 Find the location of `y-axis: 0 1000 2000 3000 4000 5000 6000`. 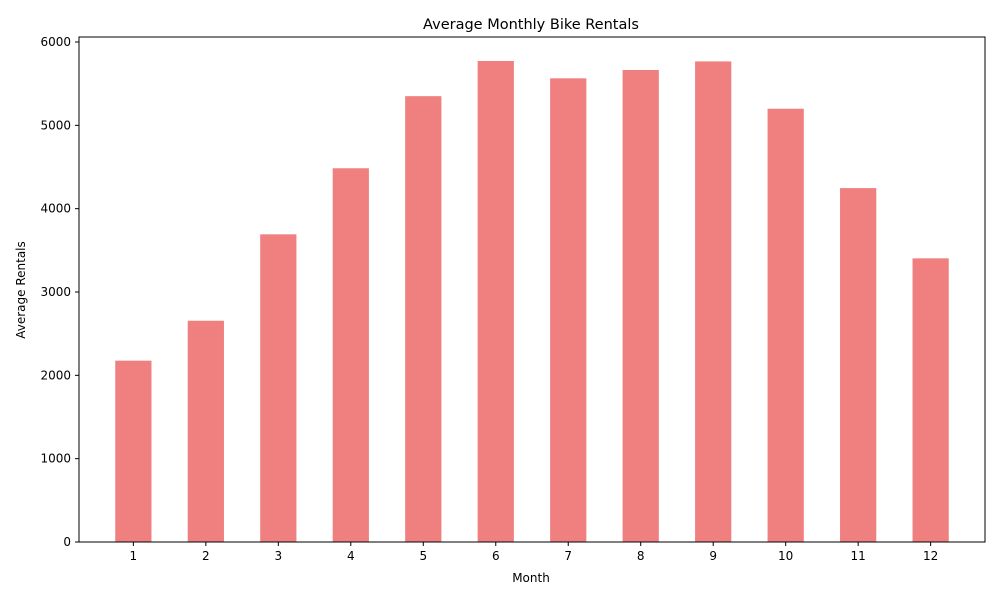

y-axis: 0 1000 2000 3000 4000 5000 6000 is located at coordinates (59, 292).